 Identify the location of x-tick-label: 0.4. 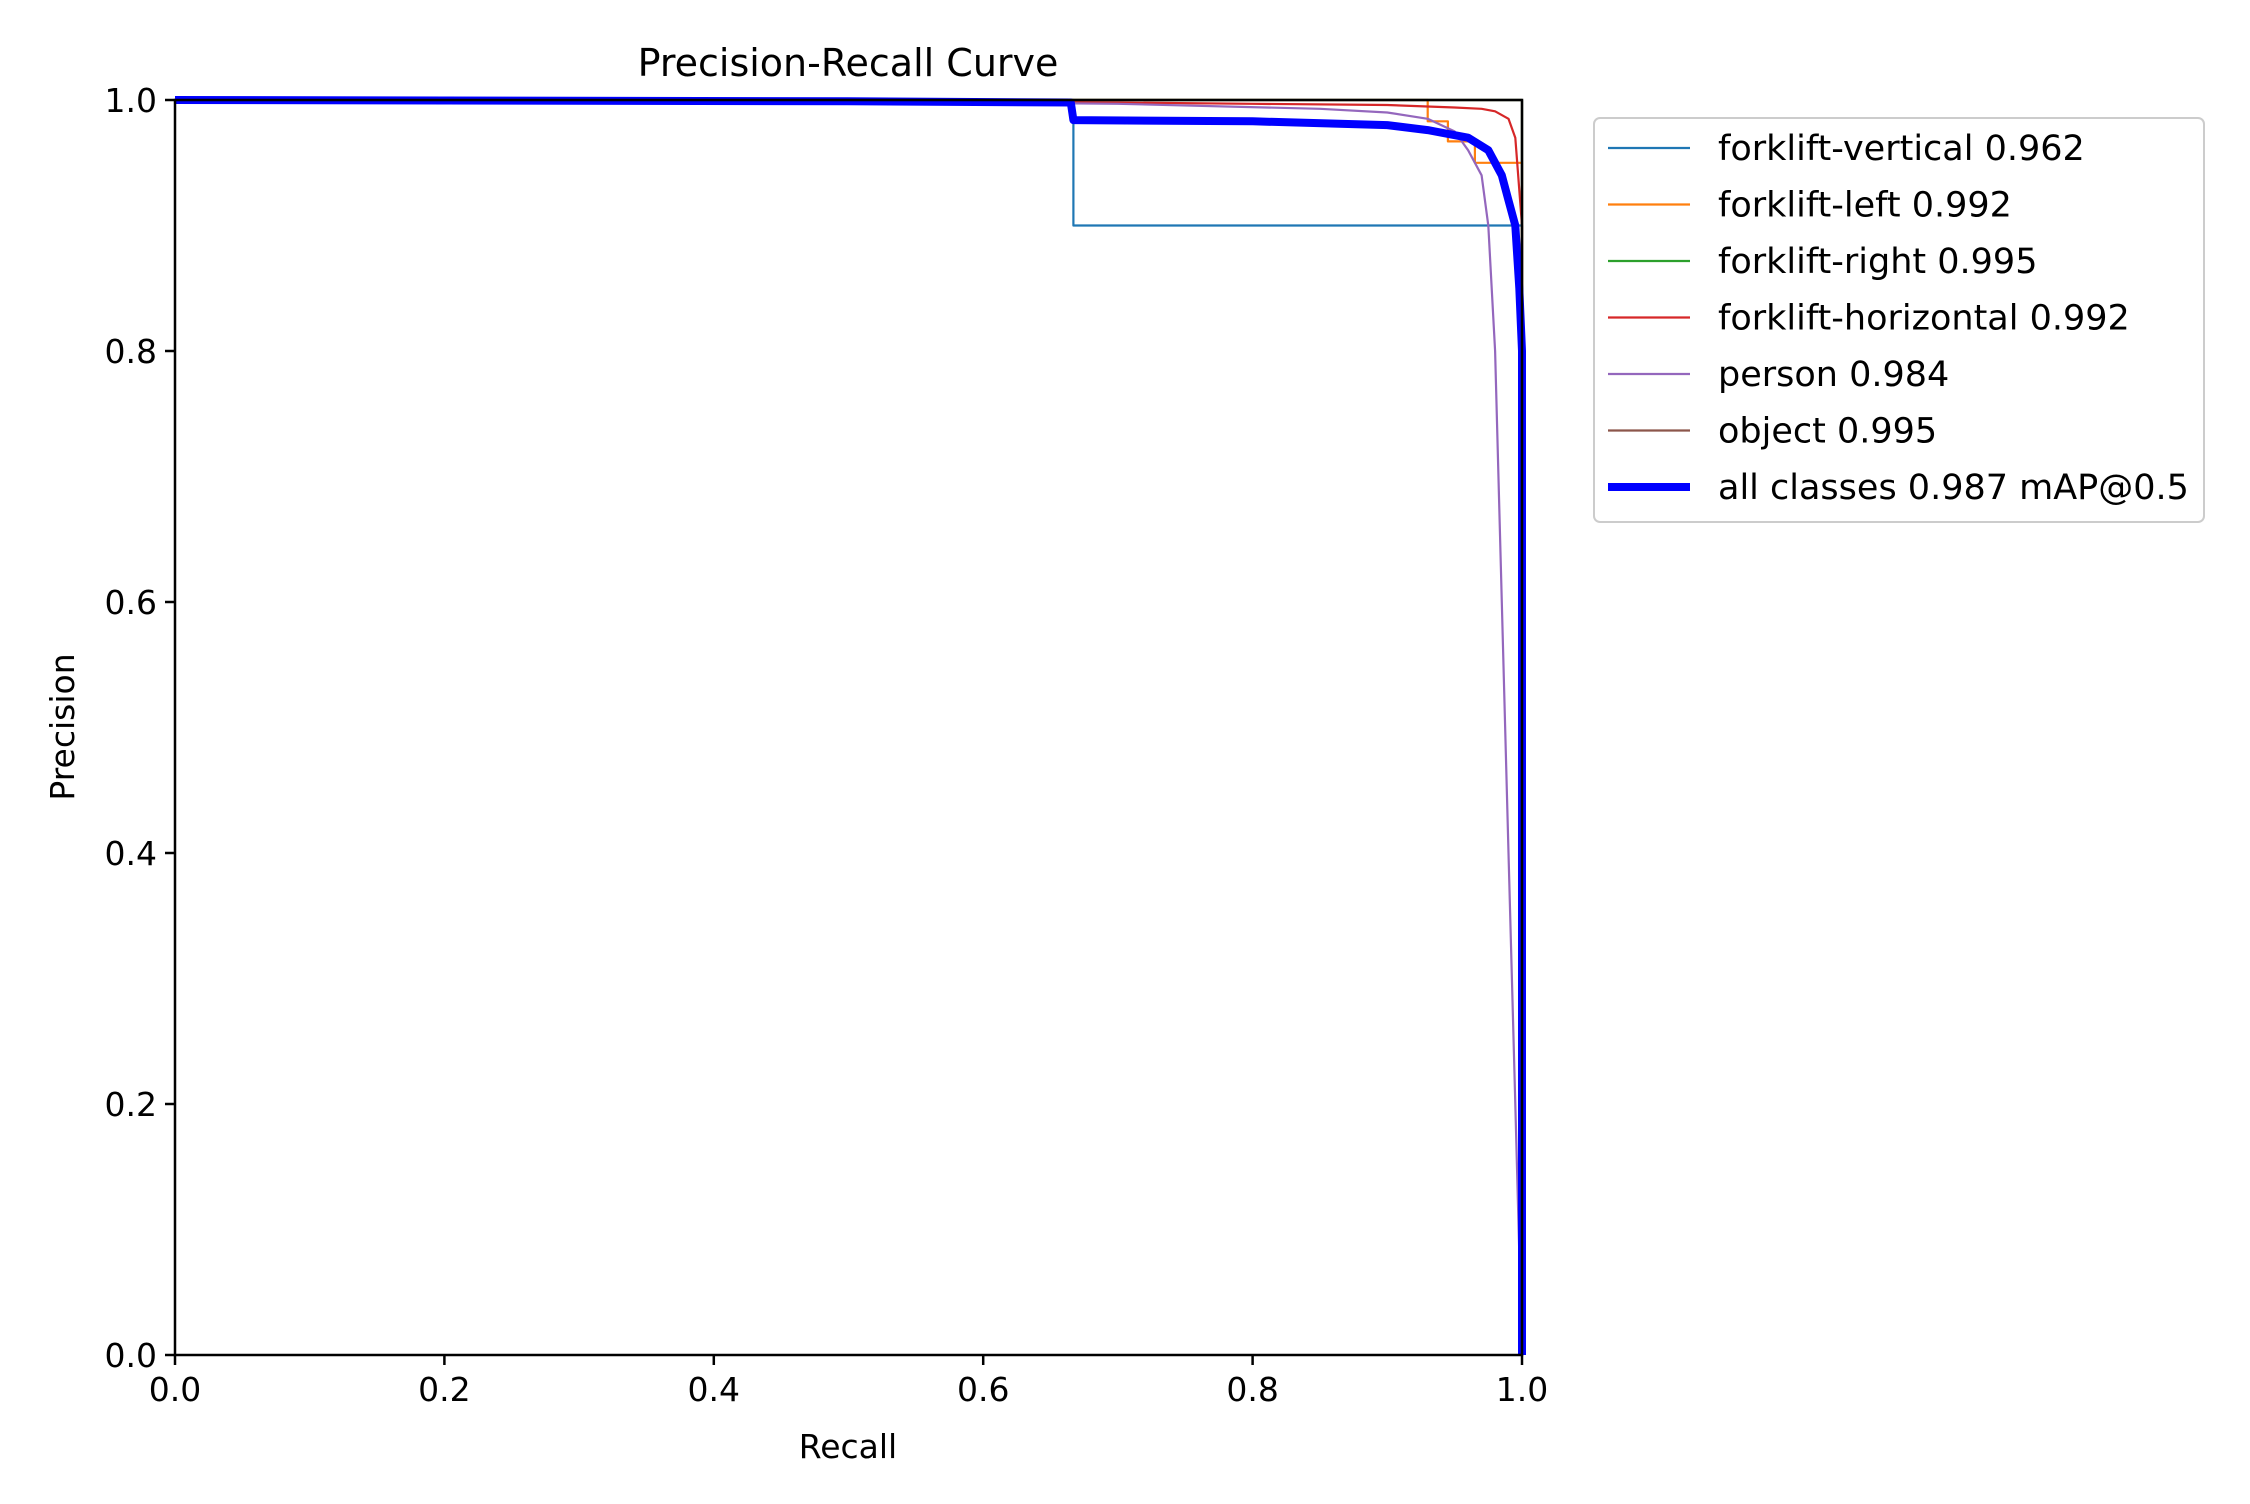
(714, 1389).